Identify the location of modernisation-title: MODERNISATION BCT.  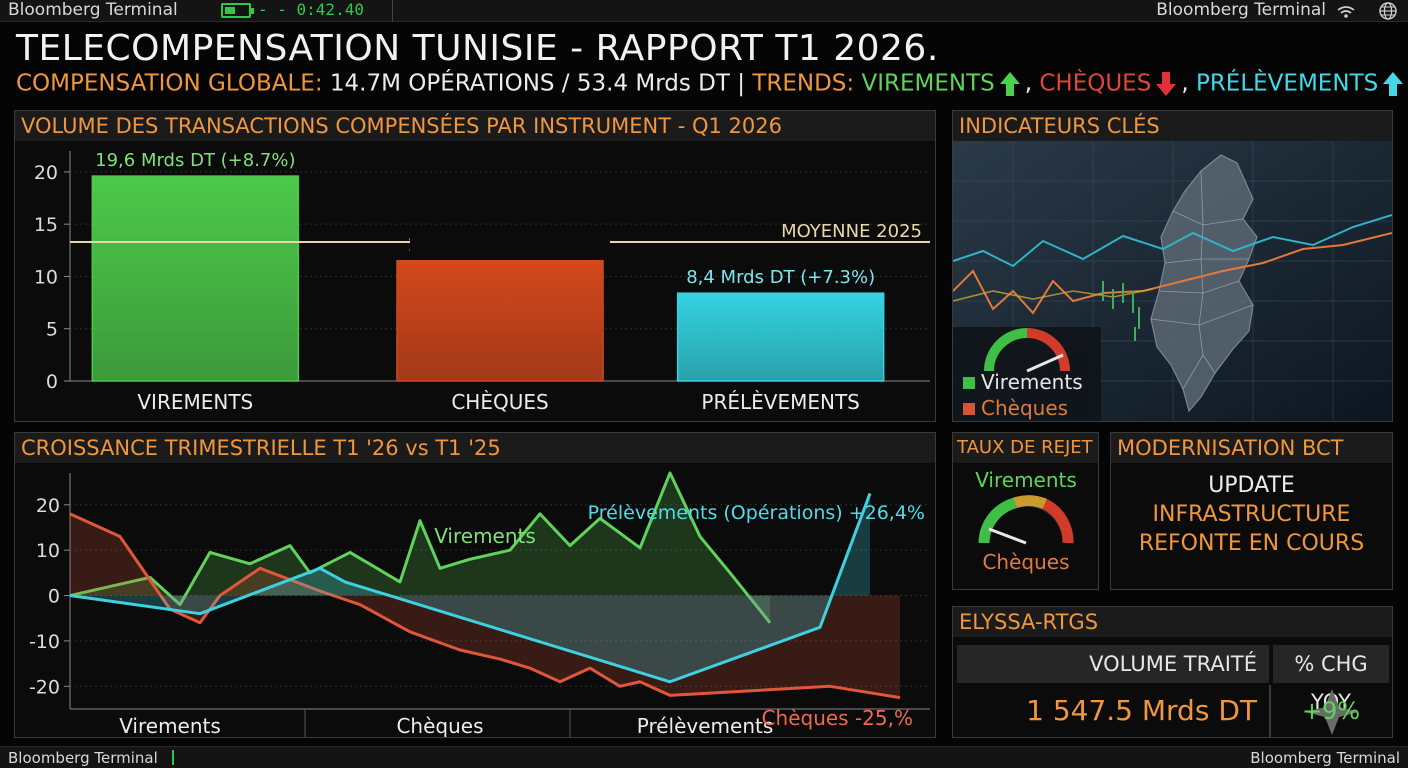
(1251, 448).